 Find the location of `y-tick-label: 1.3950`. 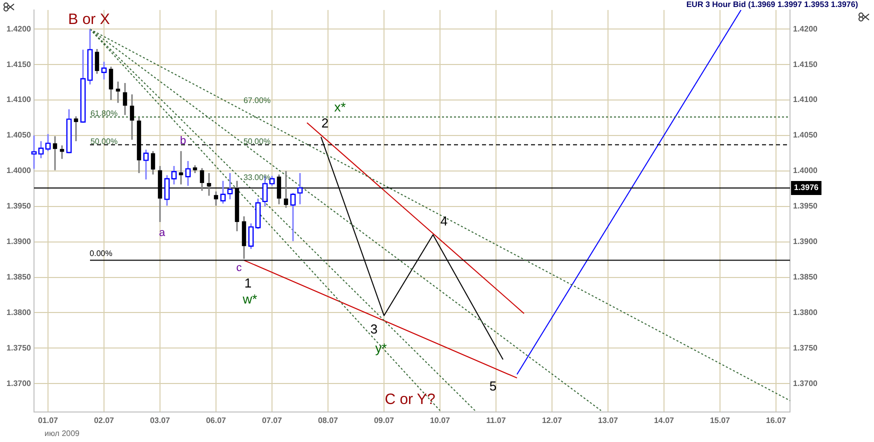

y-tick-label: 1.3950 is located at coordinates (19, 206).